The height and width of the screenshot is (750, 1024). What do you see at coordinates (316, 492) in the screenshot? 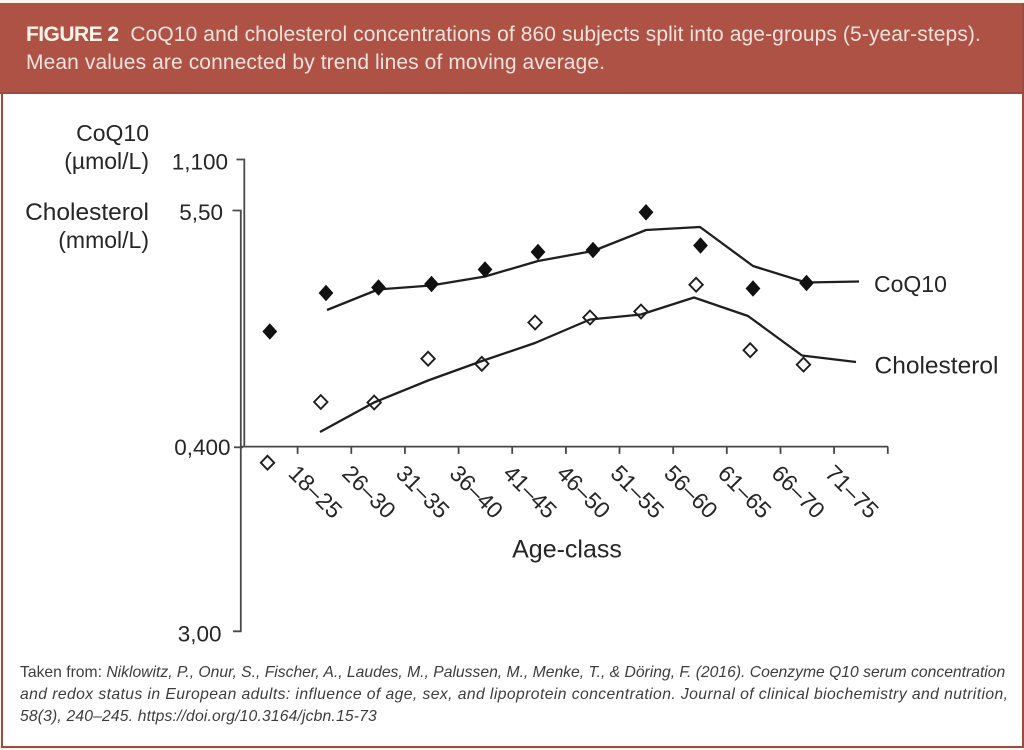
I see `svg-text: 18–25` at bounding box center [316, 492].